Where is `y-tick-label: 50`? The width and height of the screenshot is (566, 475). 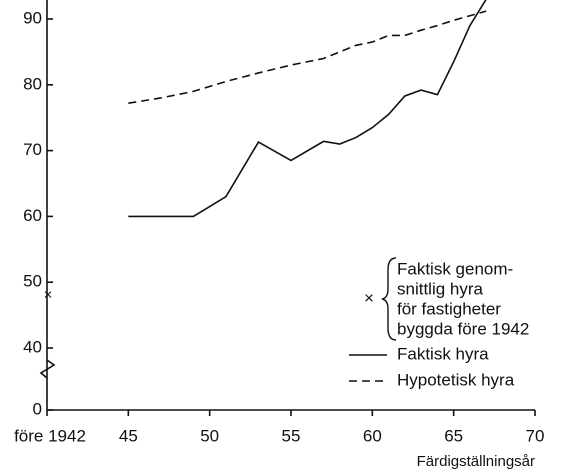 y-tick-label: 50 is located at coordinates (32, 281).